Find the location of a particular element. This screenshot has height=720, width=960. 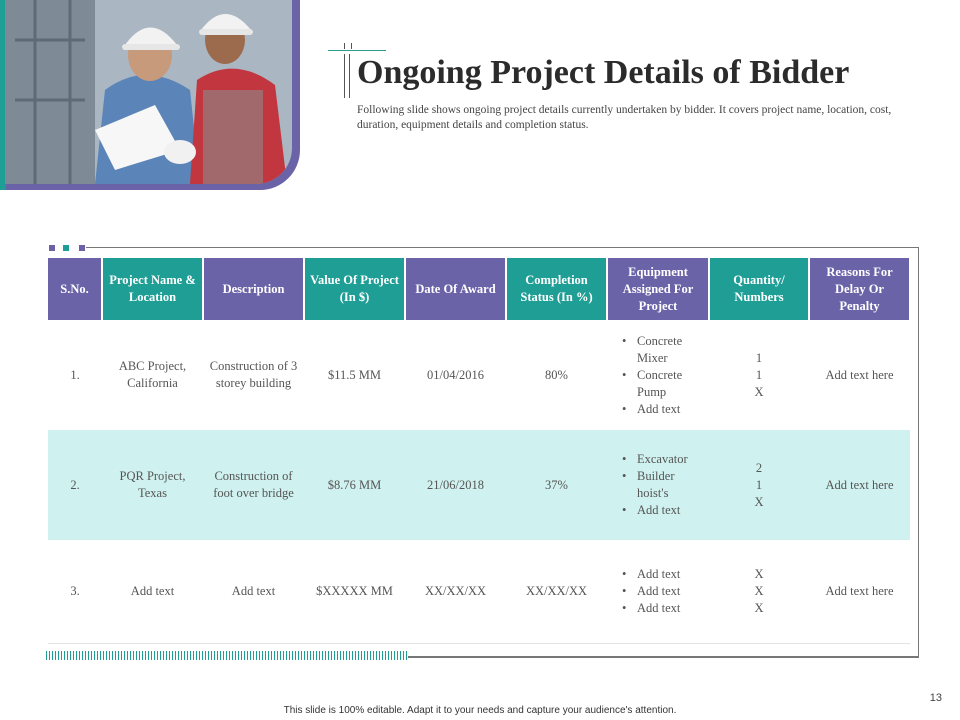

cell-date: 01/04/2016 is located at coordinates (455, 374).